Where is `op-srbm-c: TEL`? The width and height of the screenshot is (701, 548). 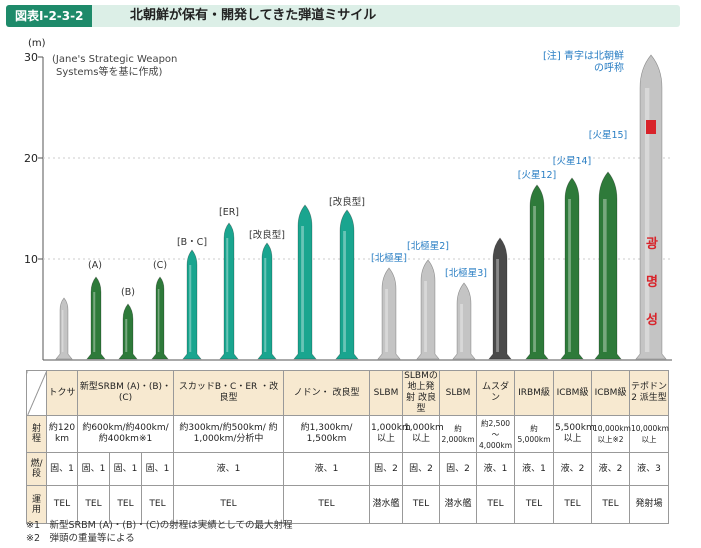 op-srbm-c: TEL is located at coordinates (157, 504).